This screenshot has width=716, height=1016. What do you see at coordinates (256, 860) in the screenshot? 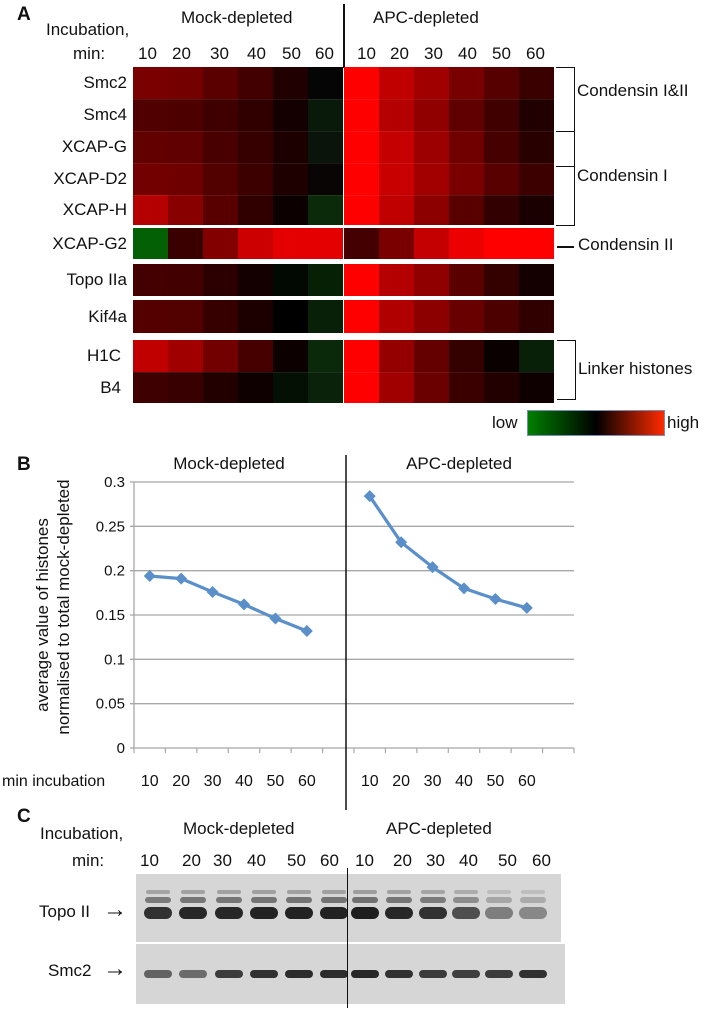
I see `c-timepoint-label: 40` at bounding box center [256, 860].